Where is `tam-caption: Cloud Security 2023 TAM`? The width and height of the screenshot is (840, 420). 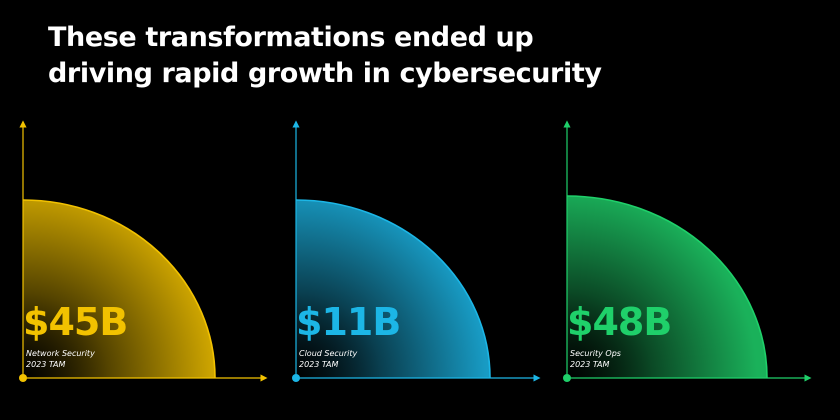 tam-caption: Cloud Security 2023 TAM is located at coordinates (328, 359).